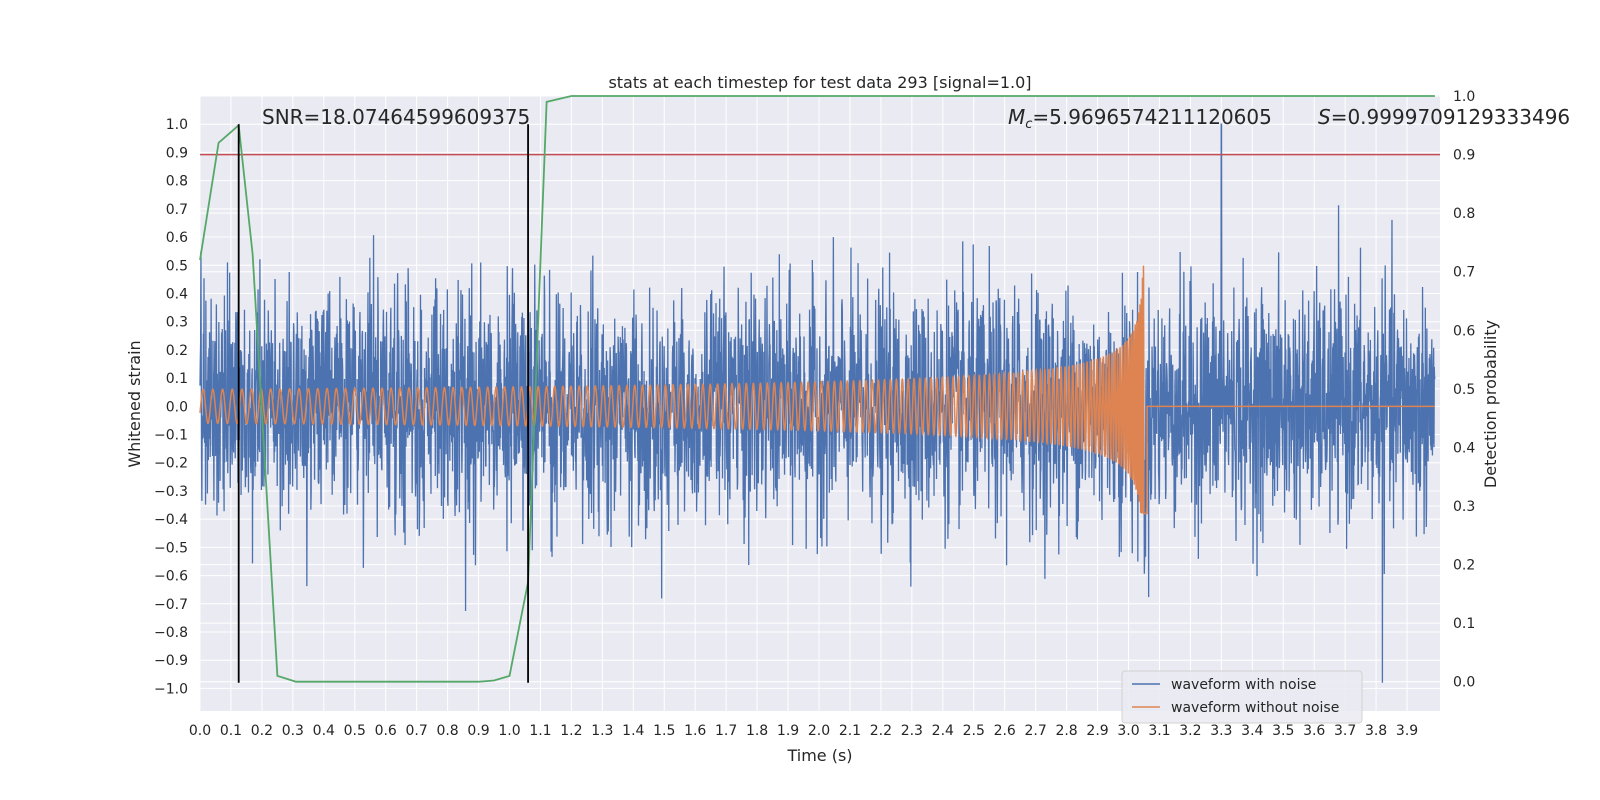  I want to click on x-tick-label: 0.6, so click(386, 731).